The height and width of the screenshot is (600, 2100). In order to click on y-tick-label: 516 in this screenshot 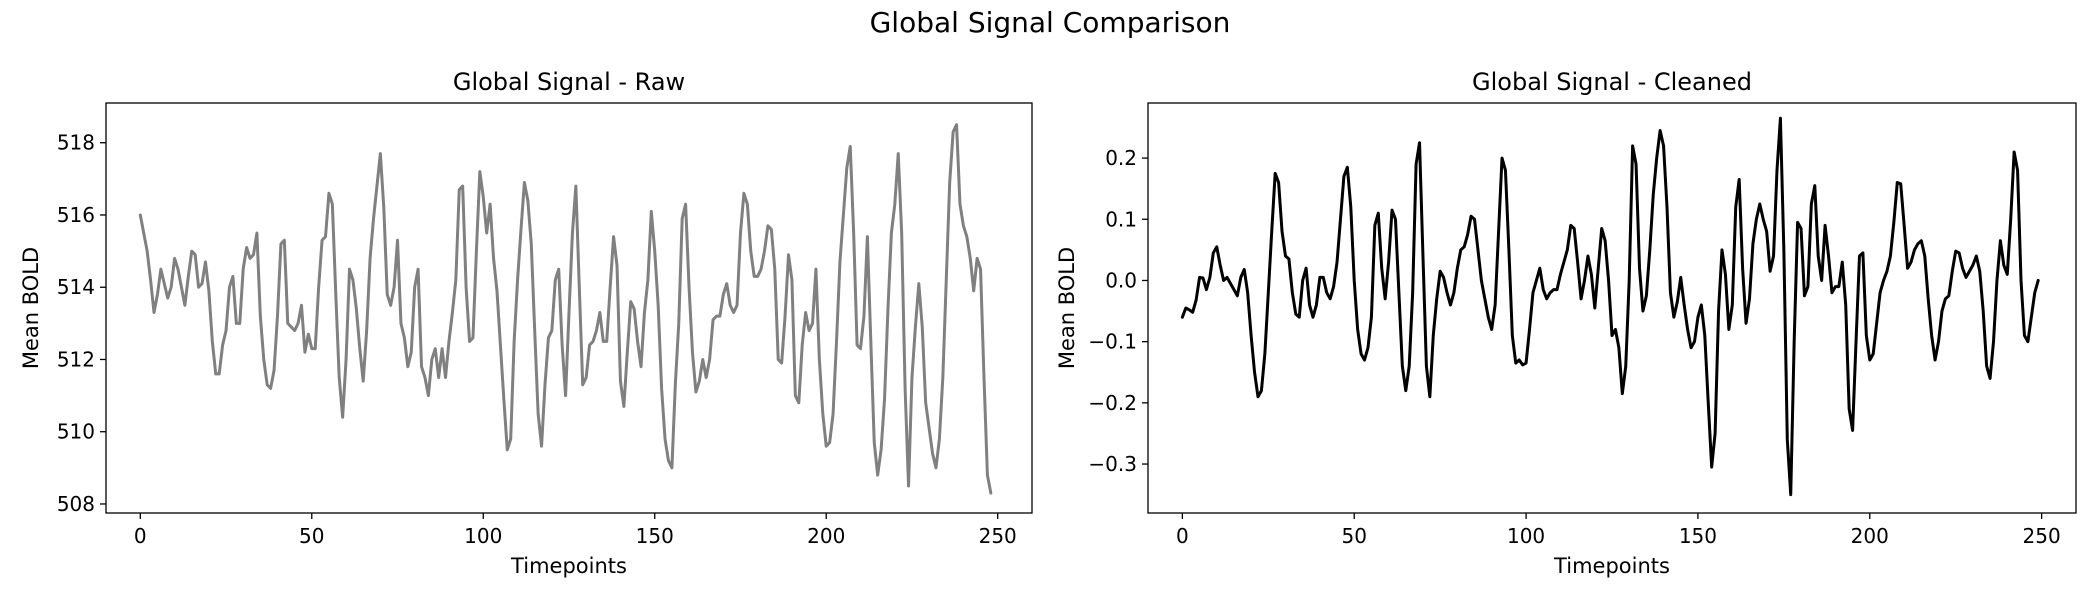, I will do `click(76, 215)`.